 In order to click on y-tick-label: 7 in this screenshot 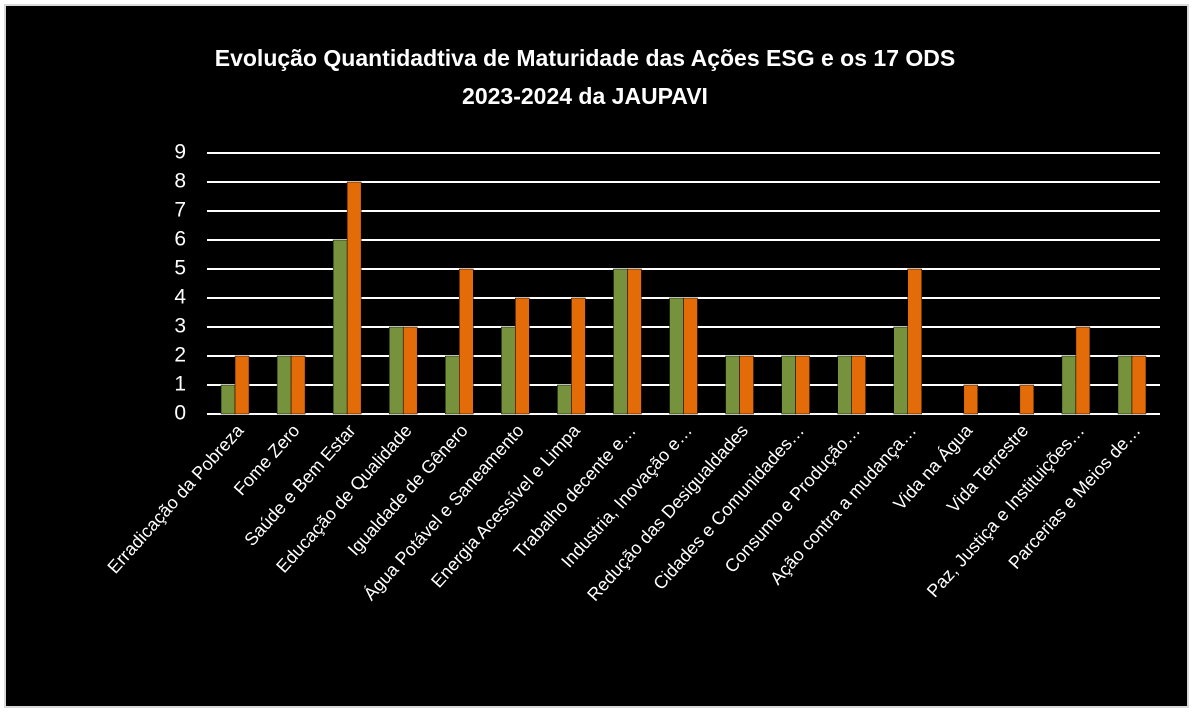, I will do `click(180, 210)`.